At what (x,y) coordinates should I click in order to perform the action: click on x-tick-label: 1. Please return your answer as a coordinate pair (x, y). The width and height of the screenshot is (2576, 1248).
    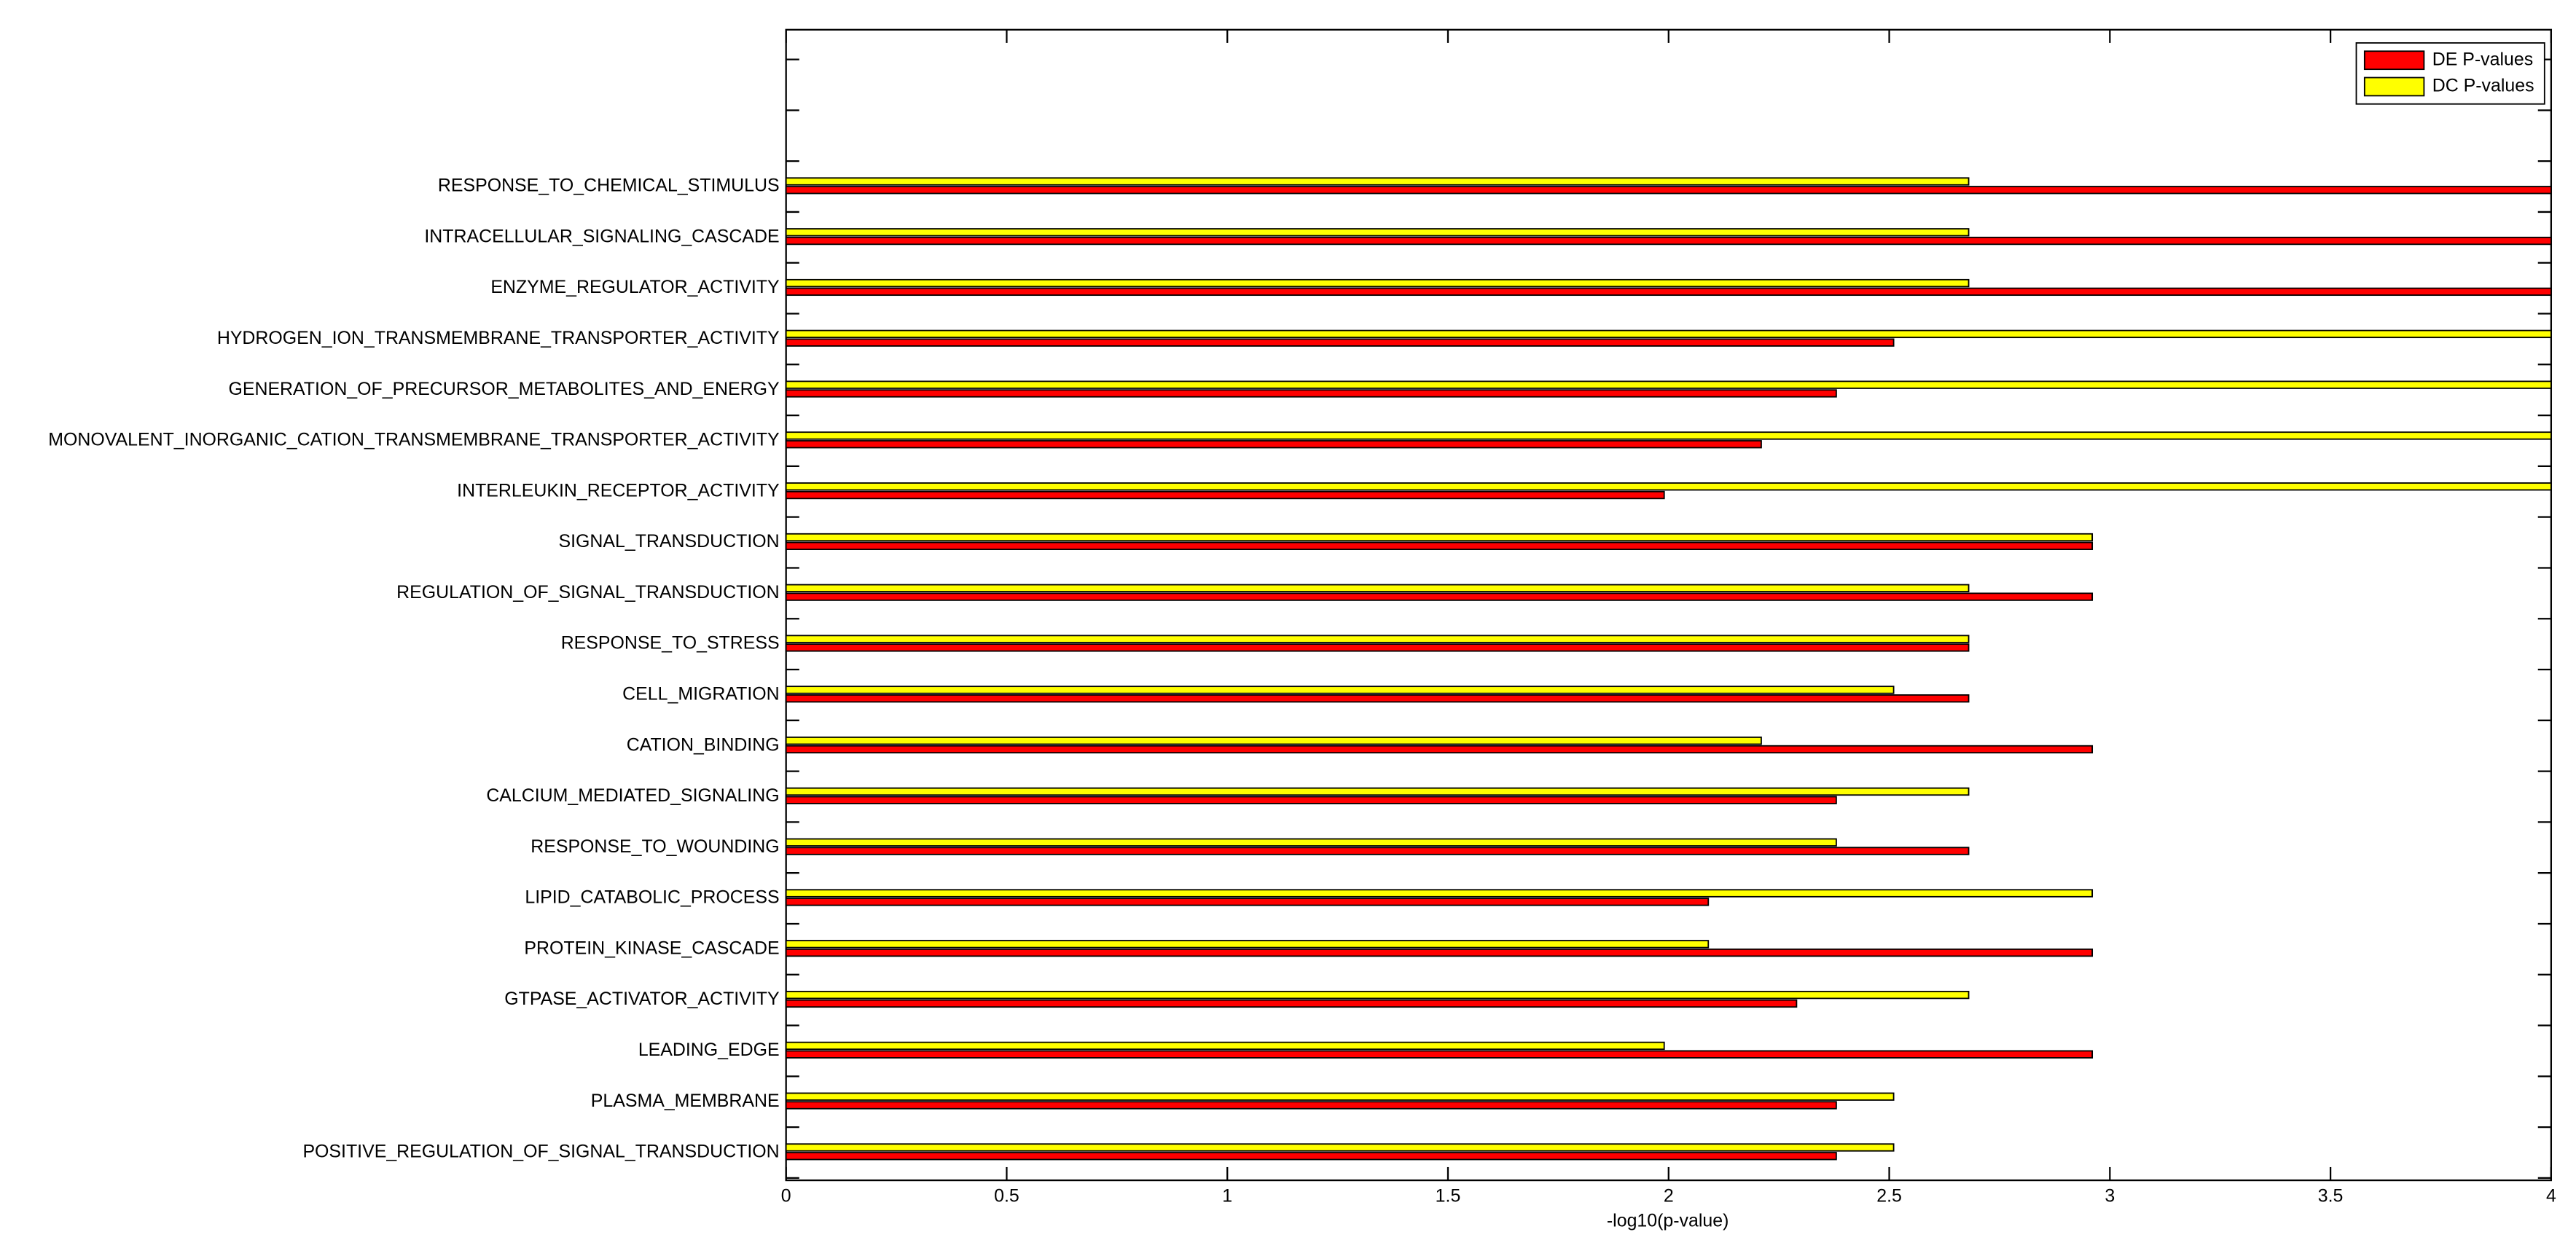
    Looking at the image, I should click on (1227, 1195).